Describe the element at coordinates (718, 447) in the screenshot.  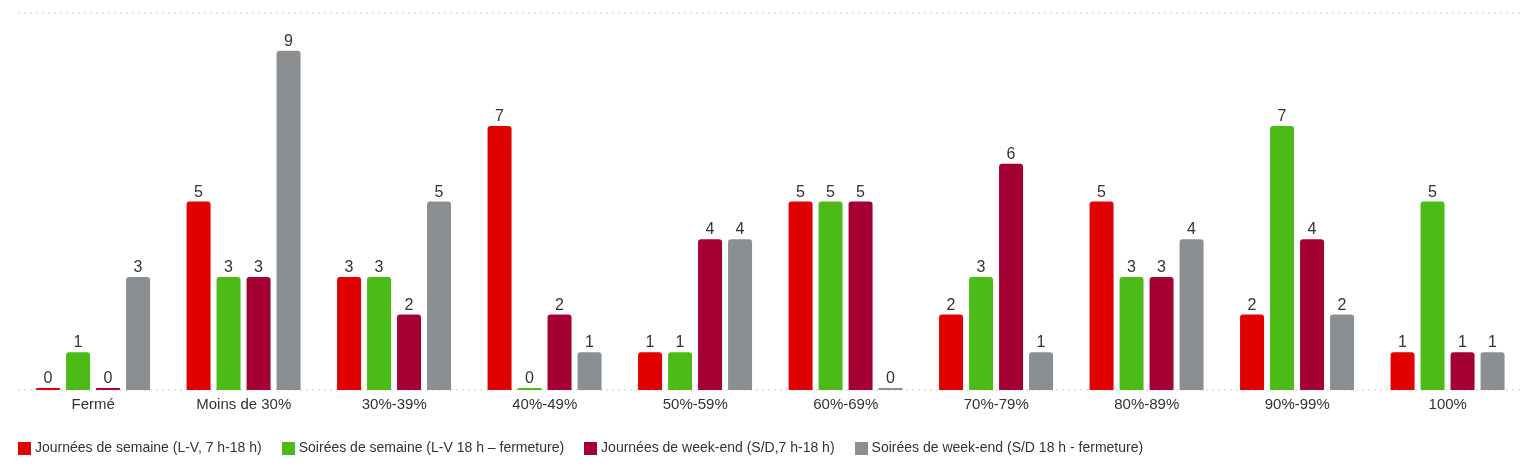
I see `legend-label: Journées de week-end (S/D,7 h-18 h)` at that location.